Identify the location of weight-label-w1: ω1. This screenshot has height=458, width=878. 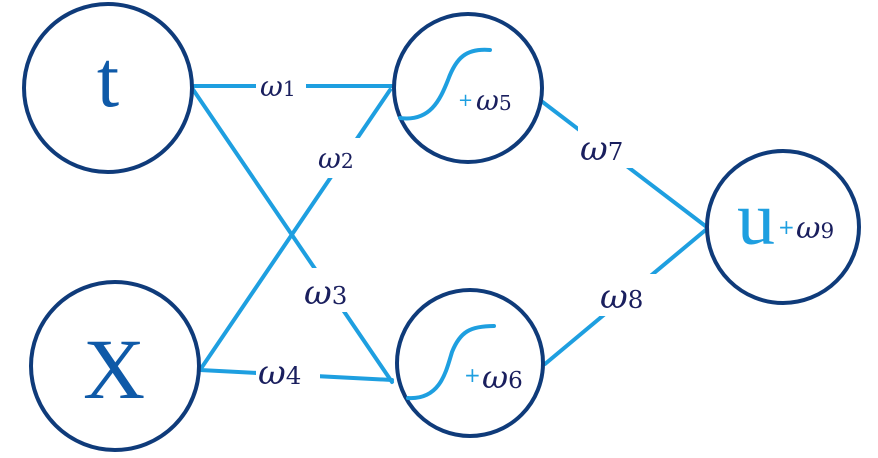
(278, 86).